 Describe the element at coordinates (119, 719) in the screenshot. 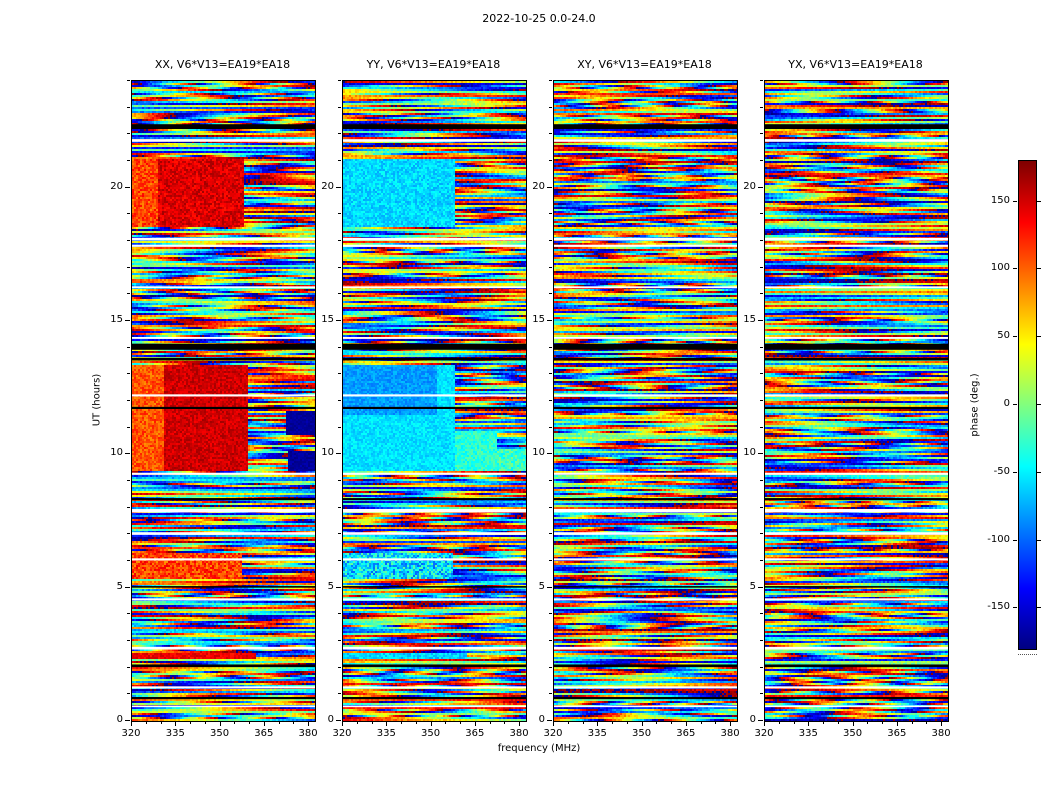

I see `y-tick-label: 0` at that location.